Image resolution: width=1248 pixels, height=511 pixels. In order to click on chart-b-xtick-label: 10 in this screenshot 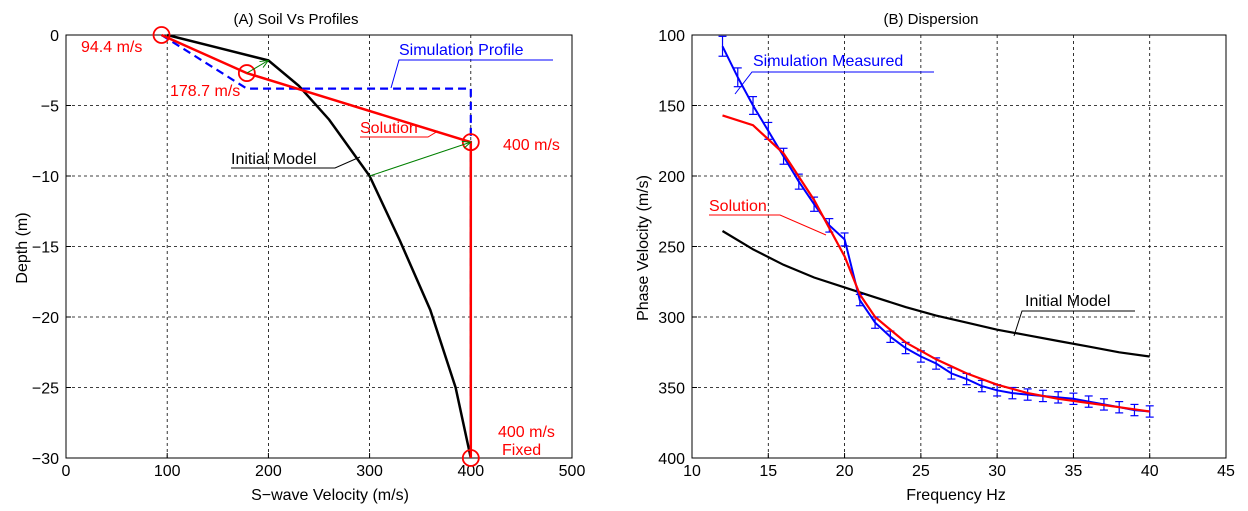, I will do `click(692, 471)`.